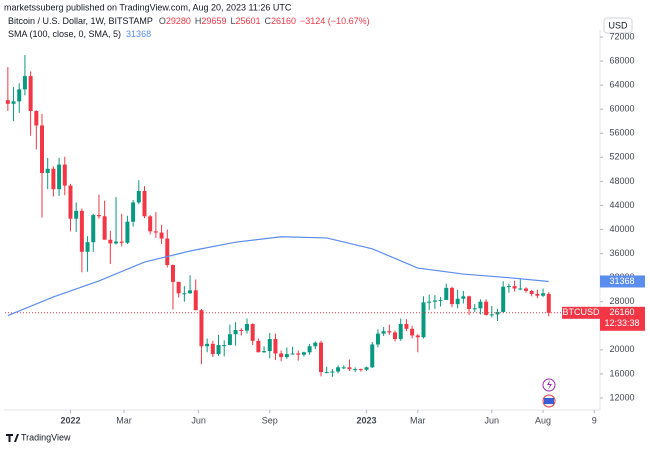 This screenshot has width=650, height=449. What do you see at coordinates (621, 229) in the screenshot?
I see `y-tick-label: 40000` at bounding box center [621, 229].